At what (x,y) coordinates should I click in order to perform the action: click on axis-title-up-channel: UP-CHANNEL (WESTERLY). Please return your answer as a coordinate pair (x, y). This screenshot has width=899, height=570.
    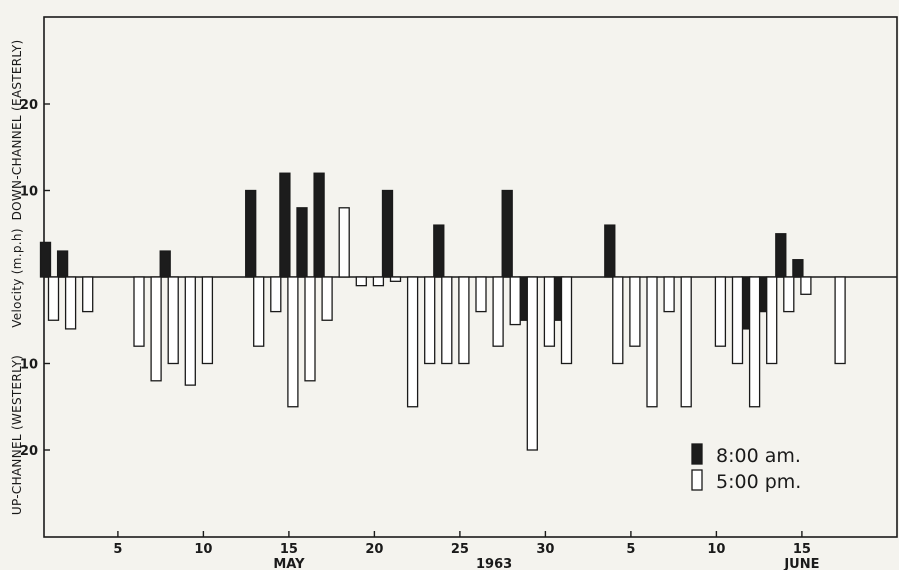
    Looking at the image, I should click on (17, 435).